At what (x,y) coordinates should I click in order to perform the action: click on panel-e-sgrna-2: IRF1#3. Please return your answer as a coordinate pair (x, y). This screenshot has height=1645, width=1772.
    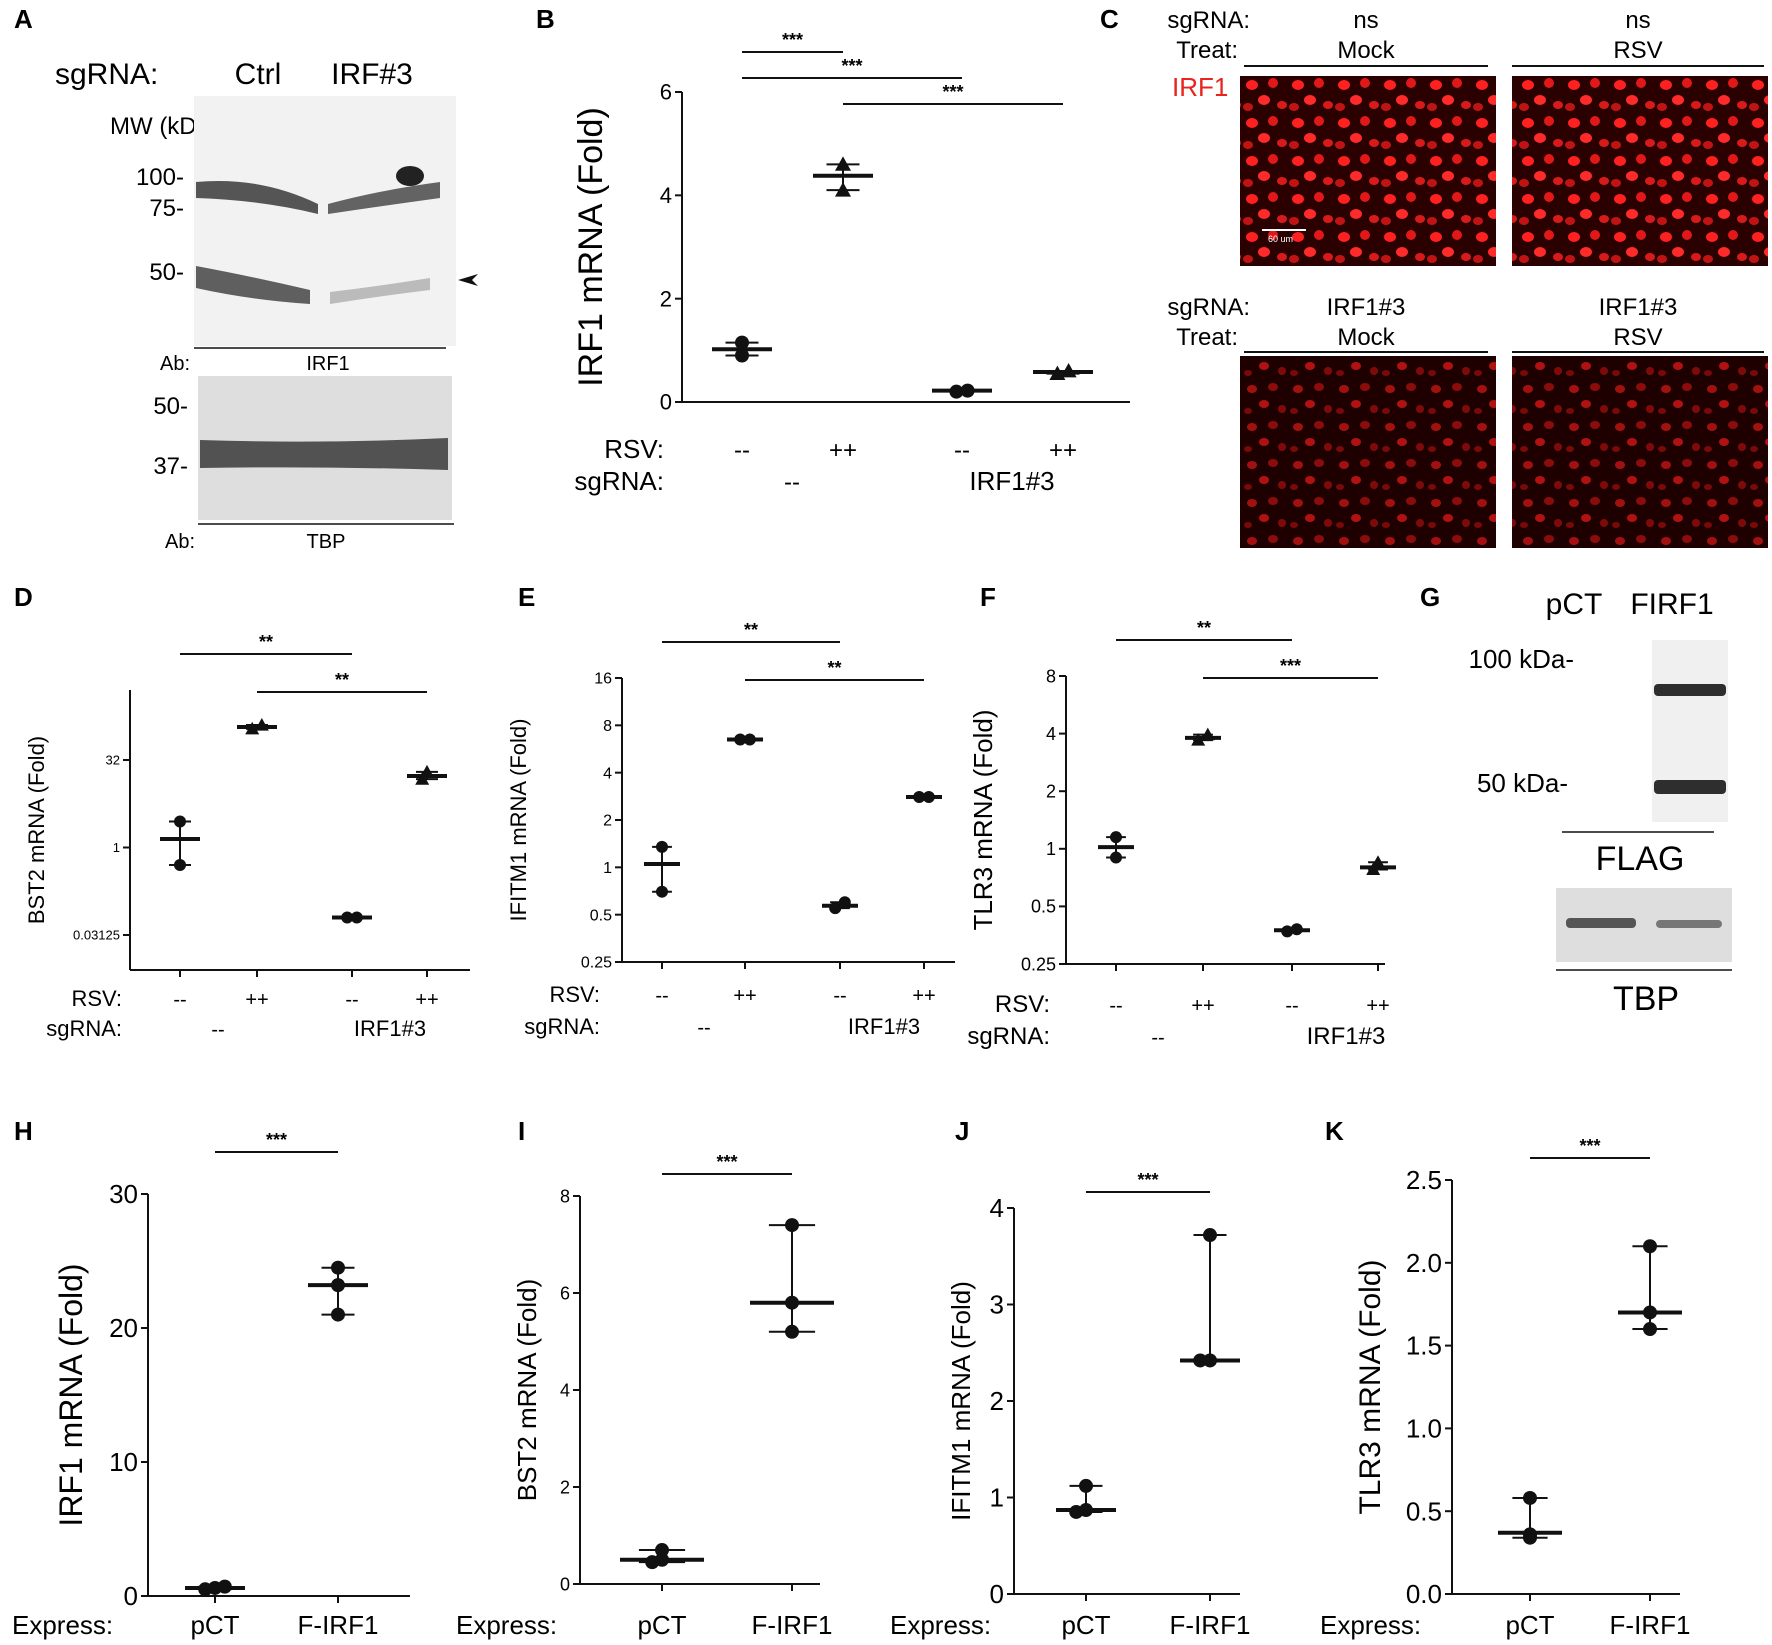
    Looking at the image, I should click on (884, 1026).